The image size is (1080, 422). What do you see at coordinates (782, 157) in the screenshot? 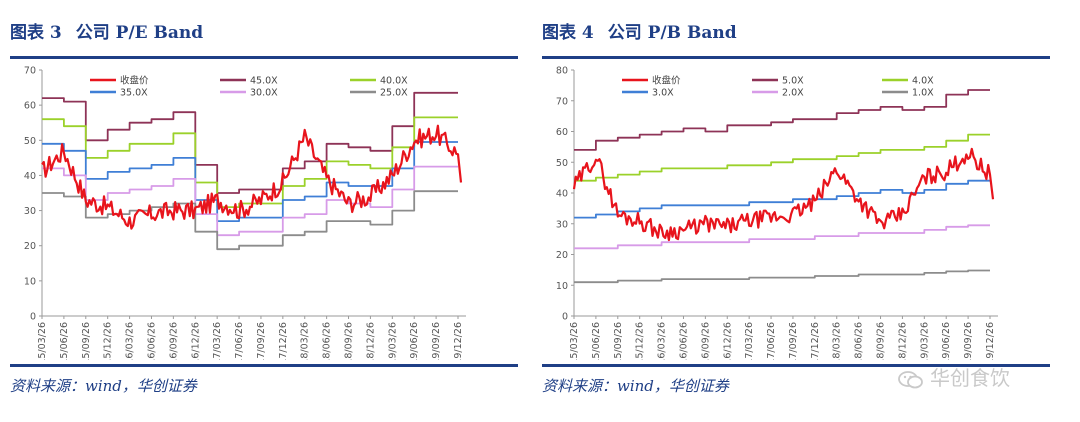
I see `series-line-4.0X` at bounding box center [782, 157].